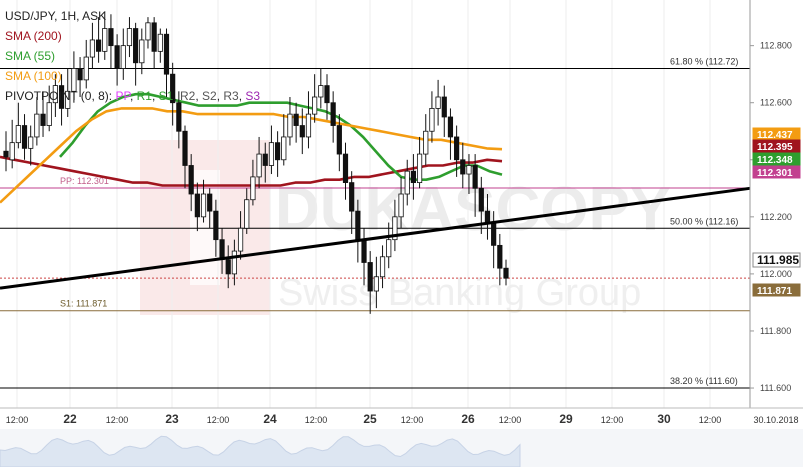 This screenshot has height=467, width=803. What do you see at coordinates (775, 420) in the screenshot?
I see `time-tick-label-15: 30.10.2018` at bounding box center [775, 420].